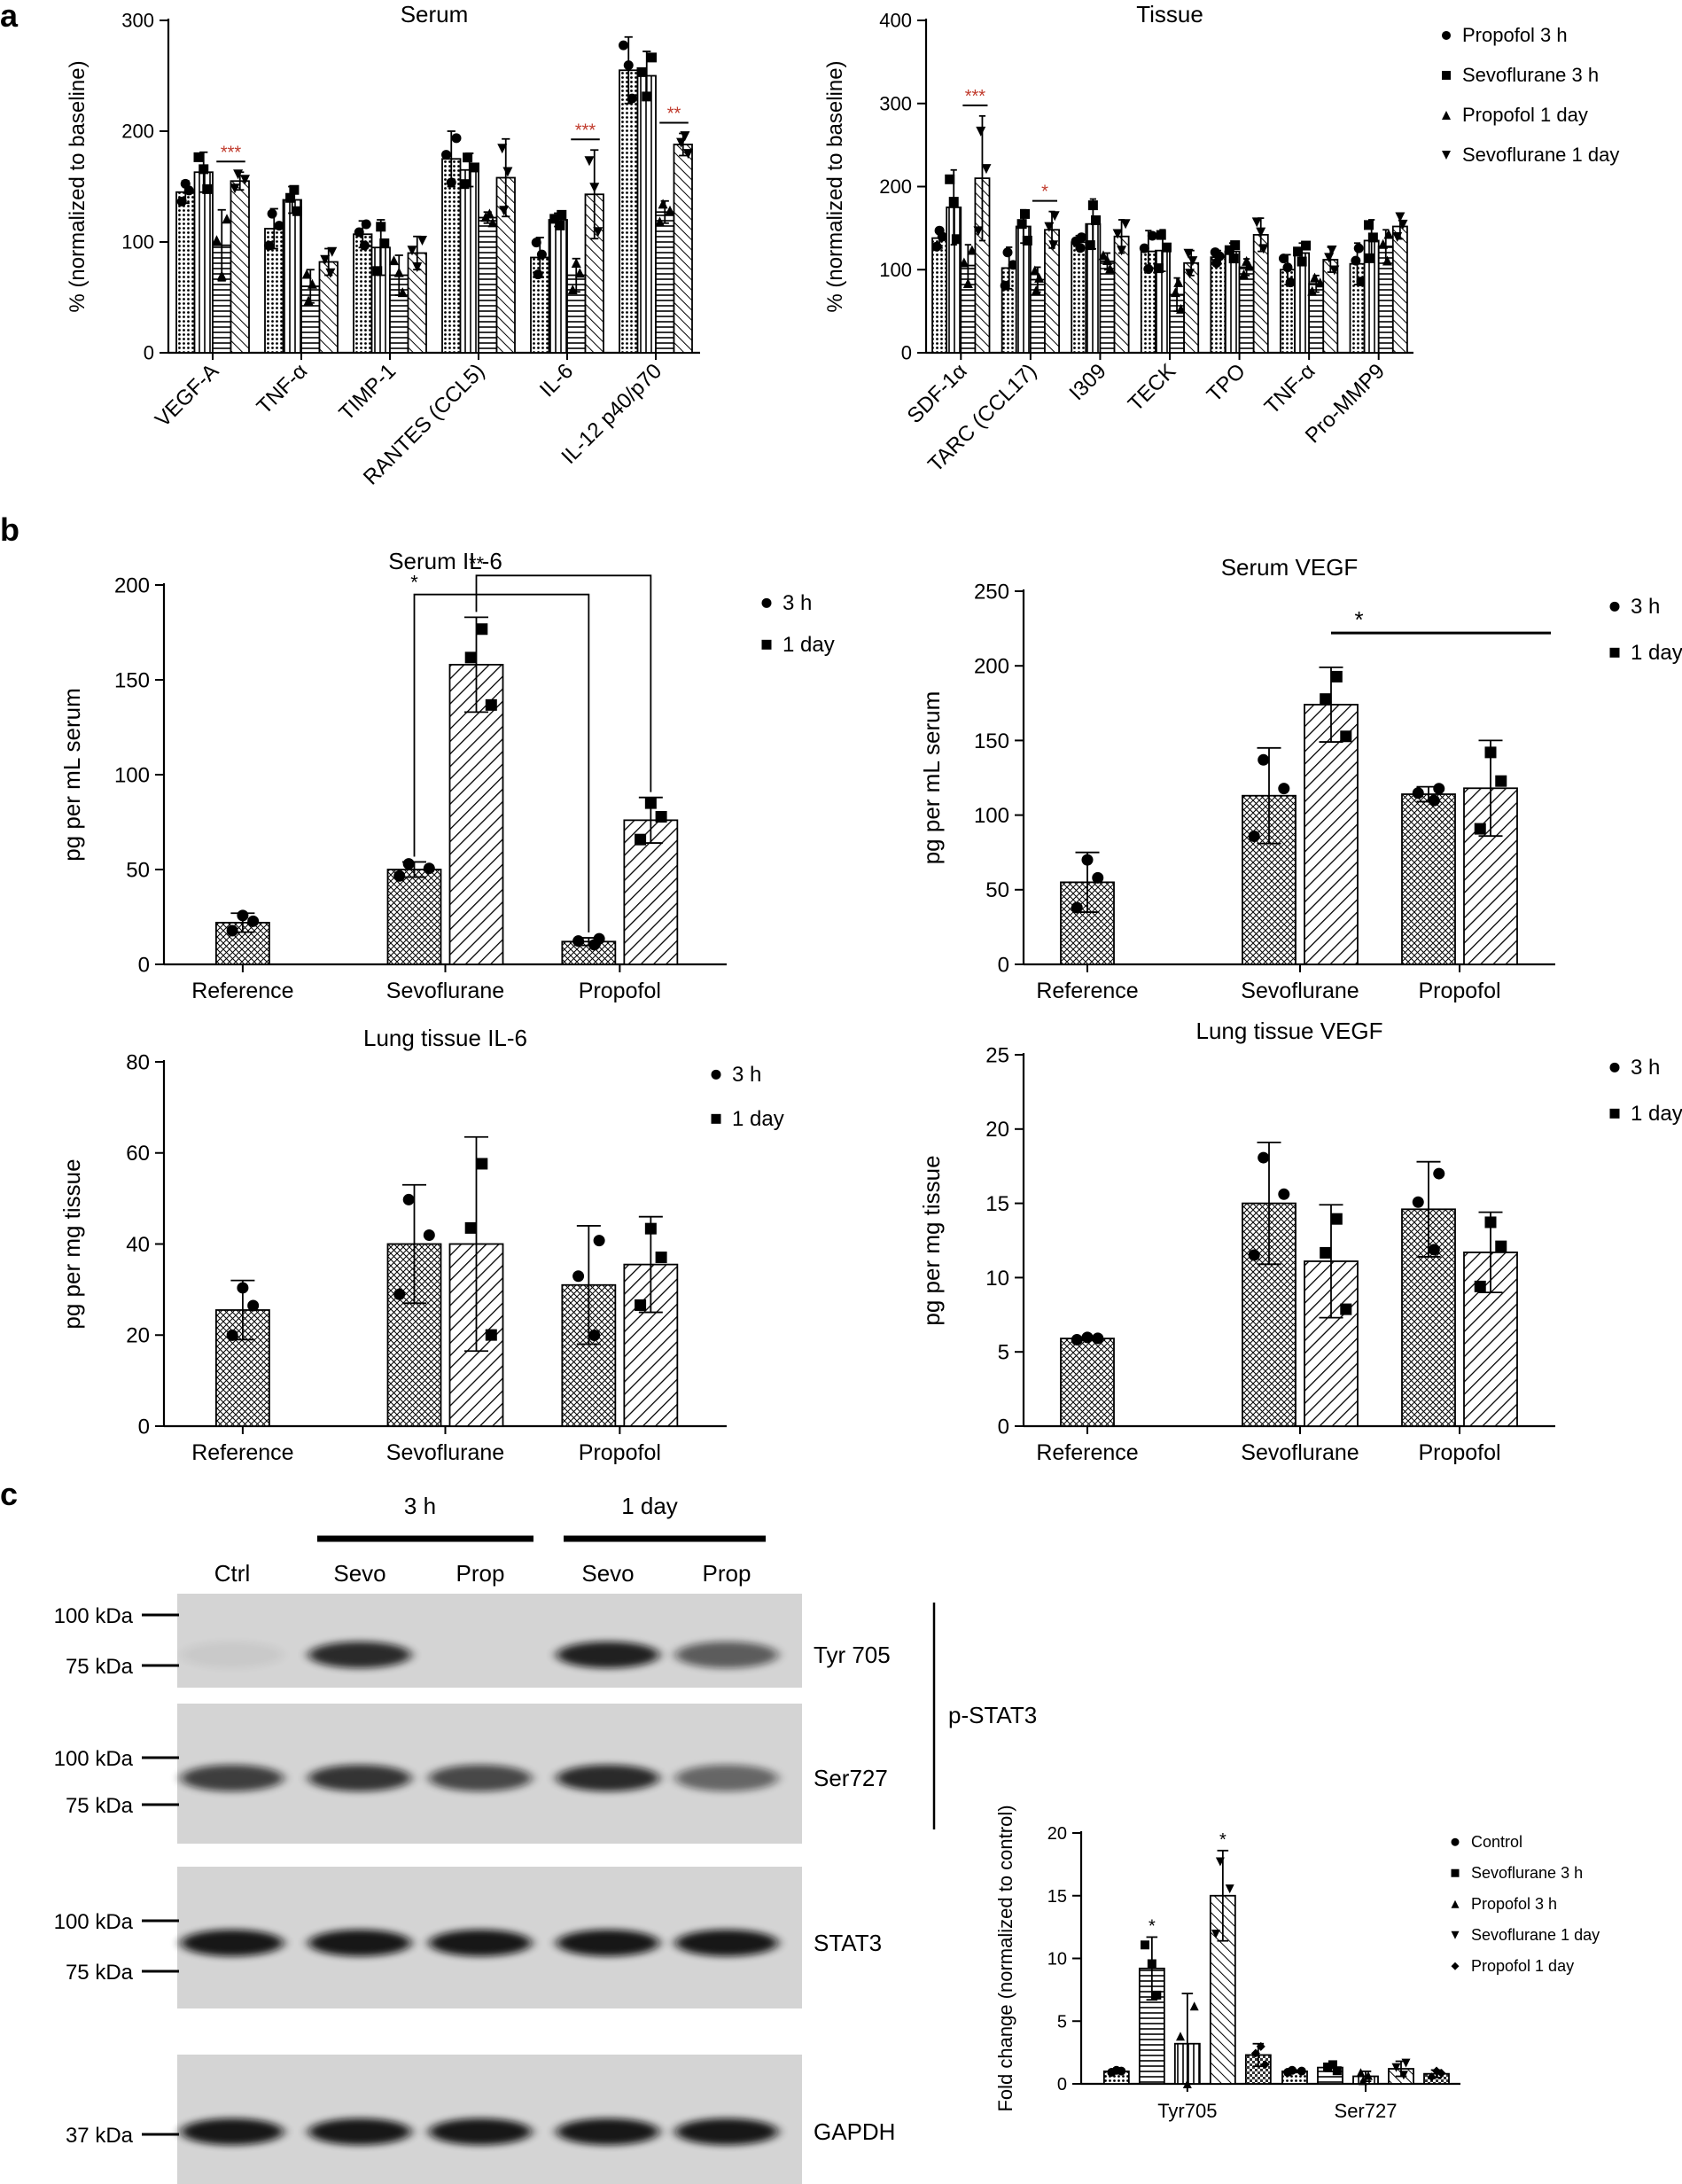 The width and height of the screenshot is (1682, 2184). Describe the element at coordinates (359, 1573) in the screenshot. I see `blot-lane-label: Sevo` at that location.